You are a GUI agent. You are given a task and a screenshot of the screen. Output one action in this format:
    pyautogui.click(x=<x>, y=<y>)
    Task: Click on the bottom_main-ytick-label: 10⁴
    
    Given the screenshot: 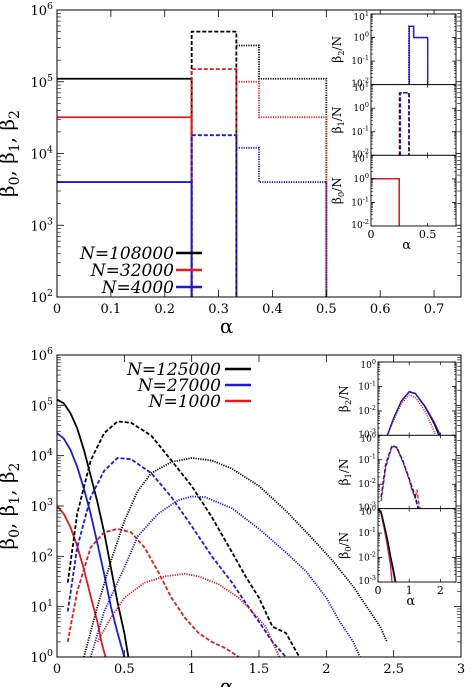 What is the action you would take?
    pyautogui.click(x=42, y=456)
    